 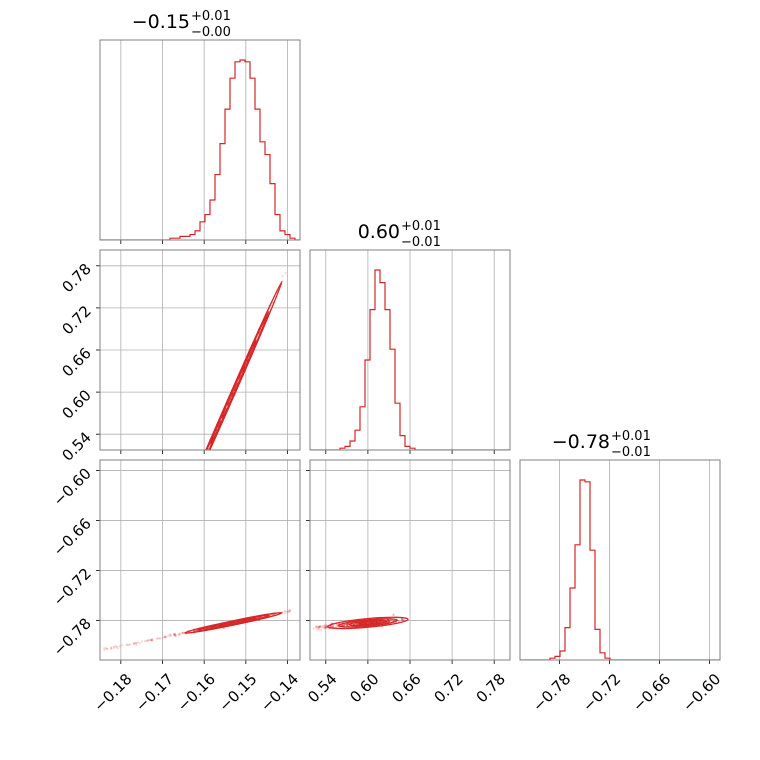 I want to click on x-tick-label-1-1: 0.60, so click(x=364, y=688).